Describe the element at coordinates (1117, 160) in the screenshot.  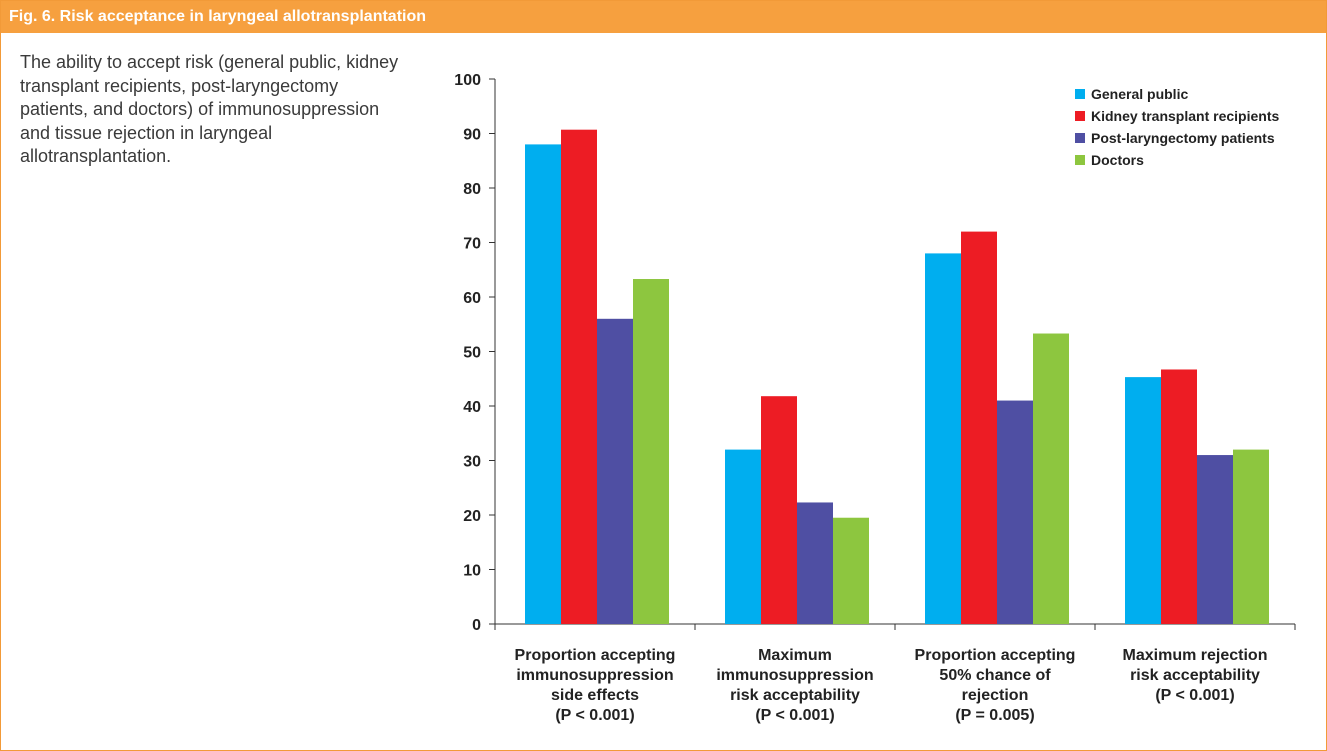
I see `legend-label: Doctors` at that location.